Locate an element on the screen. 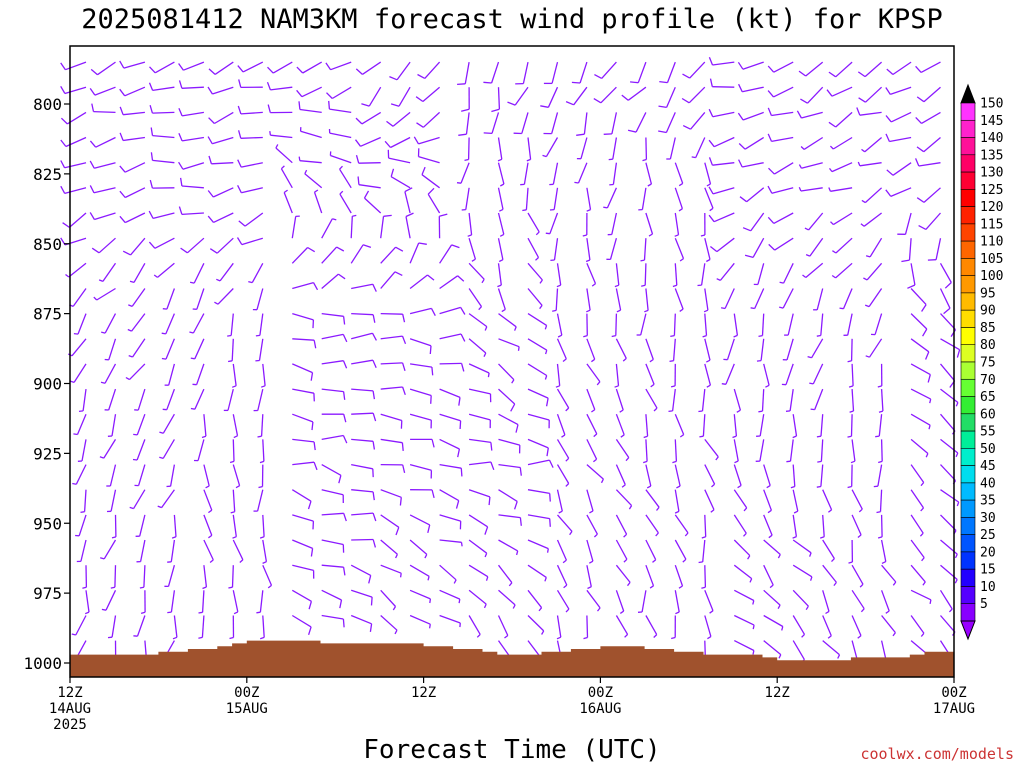  colorbar-label: 35 is located at coordinates (988, 501).